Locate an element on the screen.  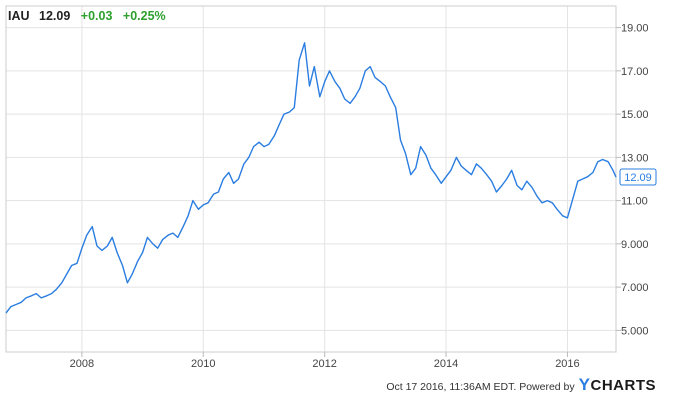
ticker-symbol: IAU is located at coordinates (19, 16).